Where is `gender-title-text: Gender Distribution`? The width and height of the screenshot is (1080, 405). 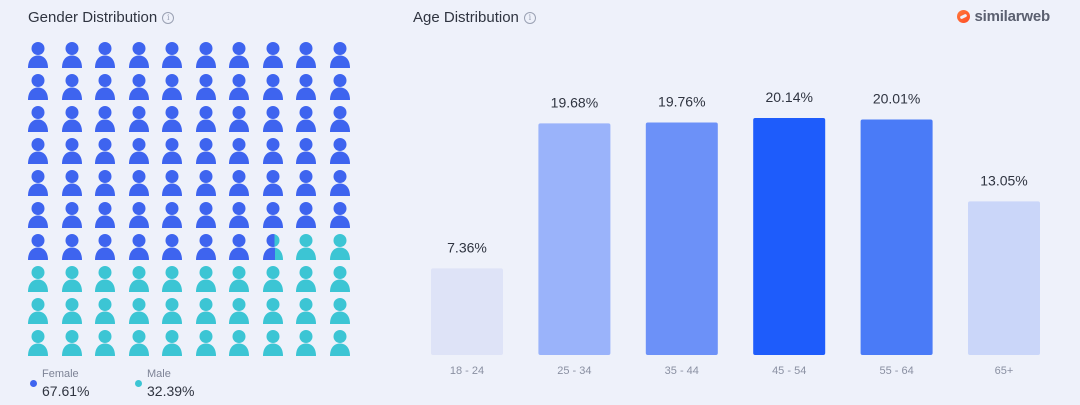
gender-title-text: Gender Distribution is located at coordinates (93, 17).